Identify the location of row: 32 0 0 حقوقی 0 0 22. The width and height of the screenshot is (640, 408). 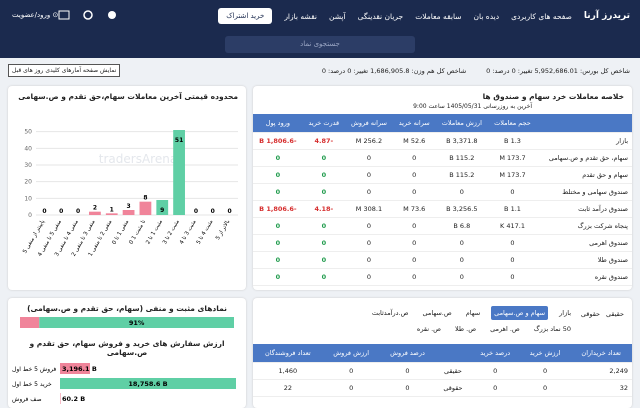
(442, 388).